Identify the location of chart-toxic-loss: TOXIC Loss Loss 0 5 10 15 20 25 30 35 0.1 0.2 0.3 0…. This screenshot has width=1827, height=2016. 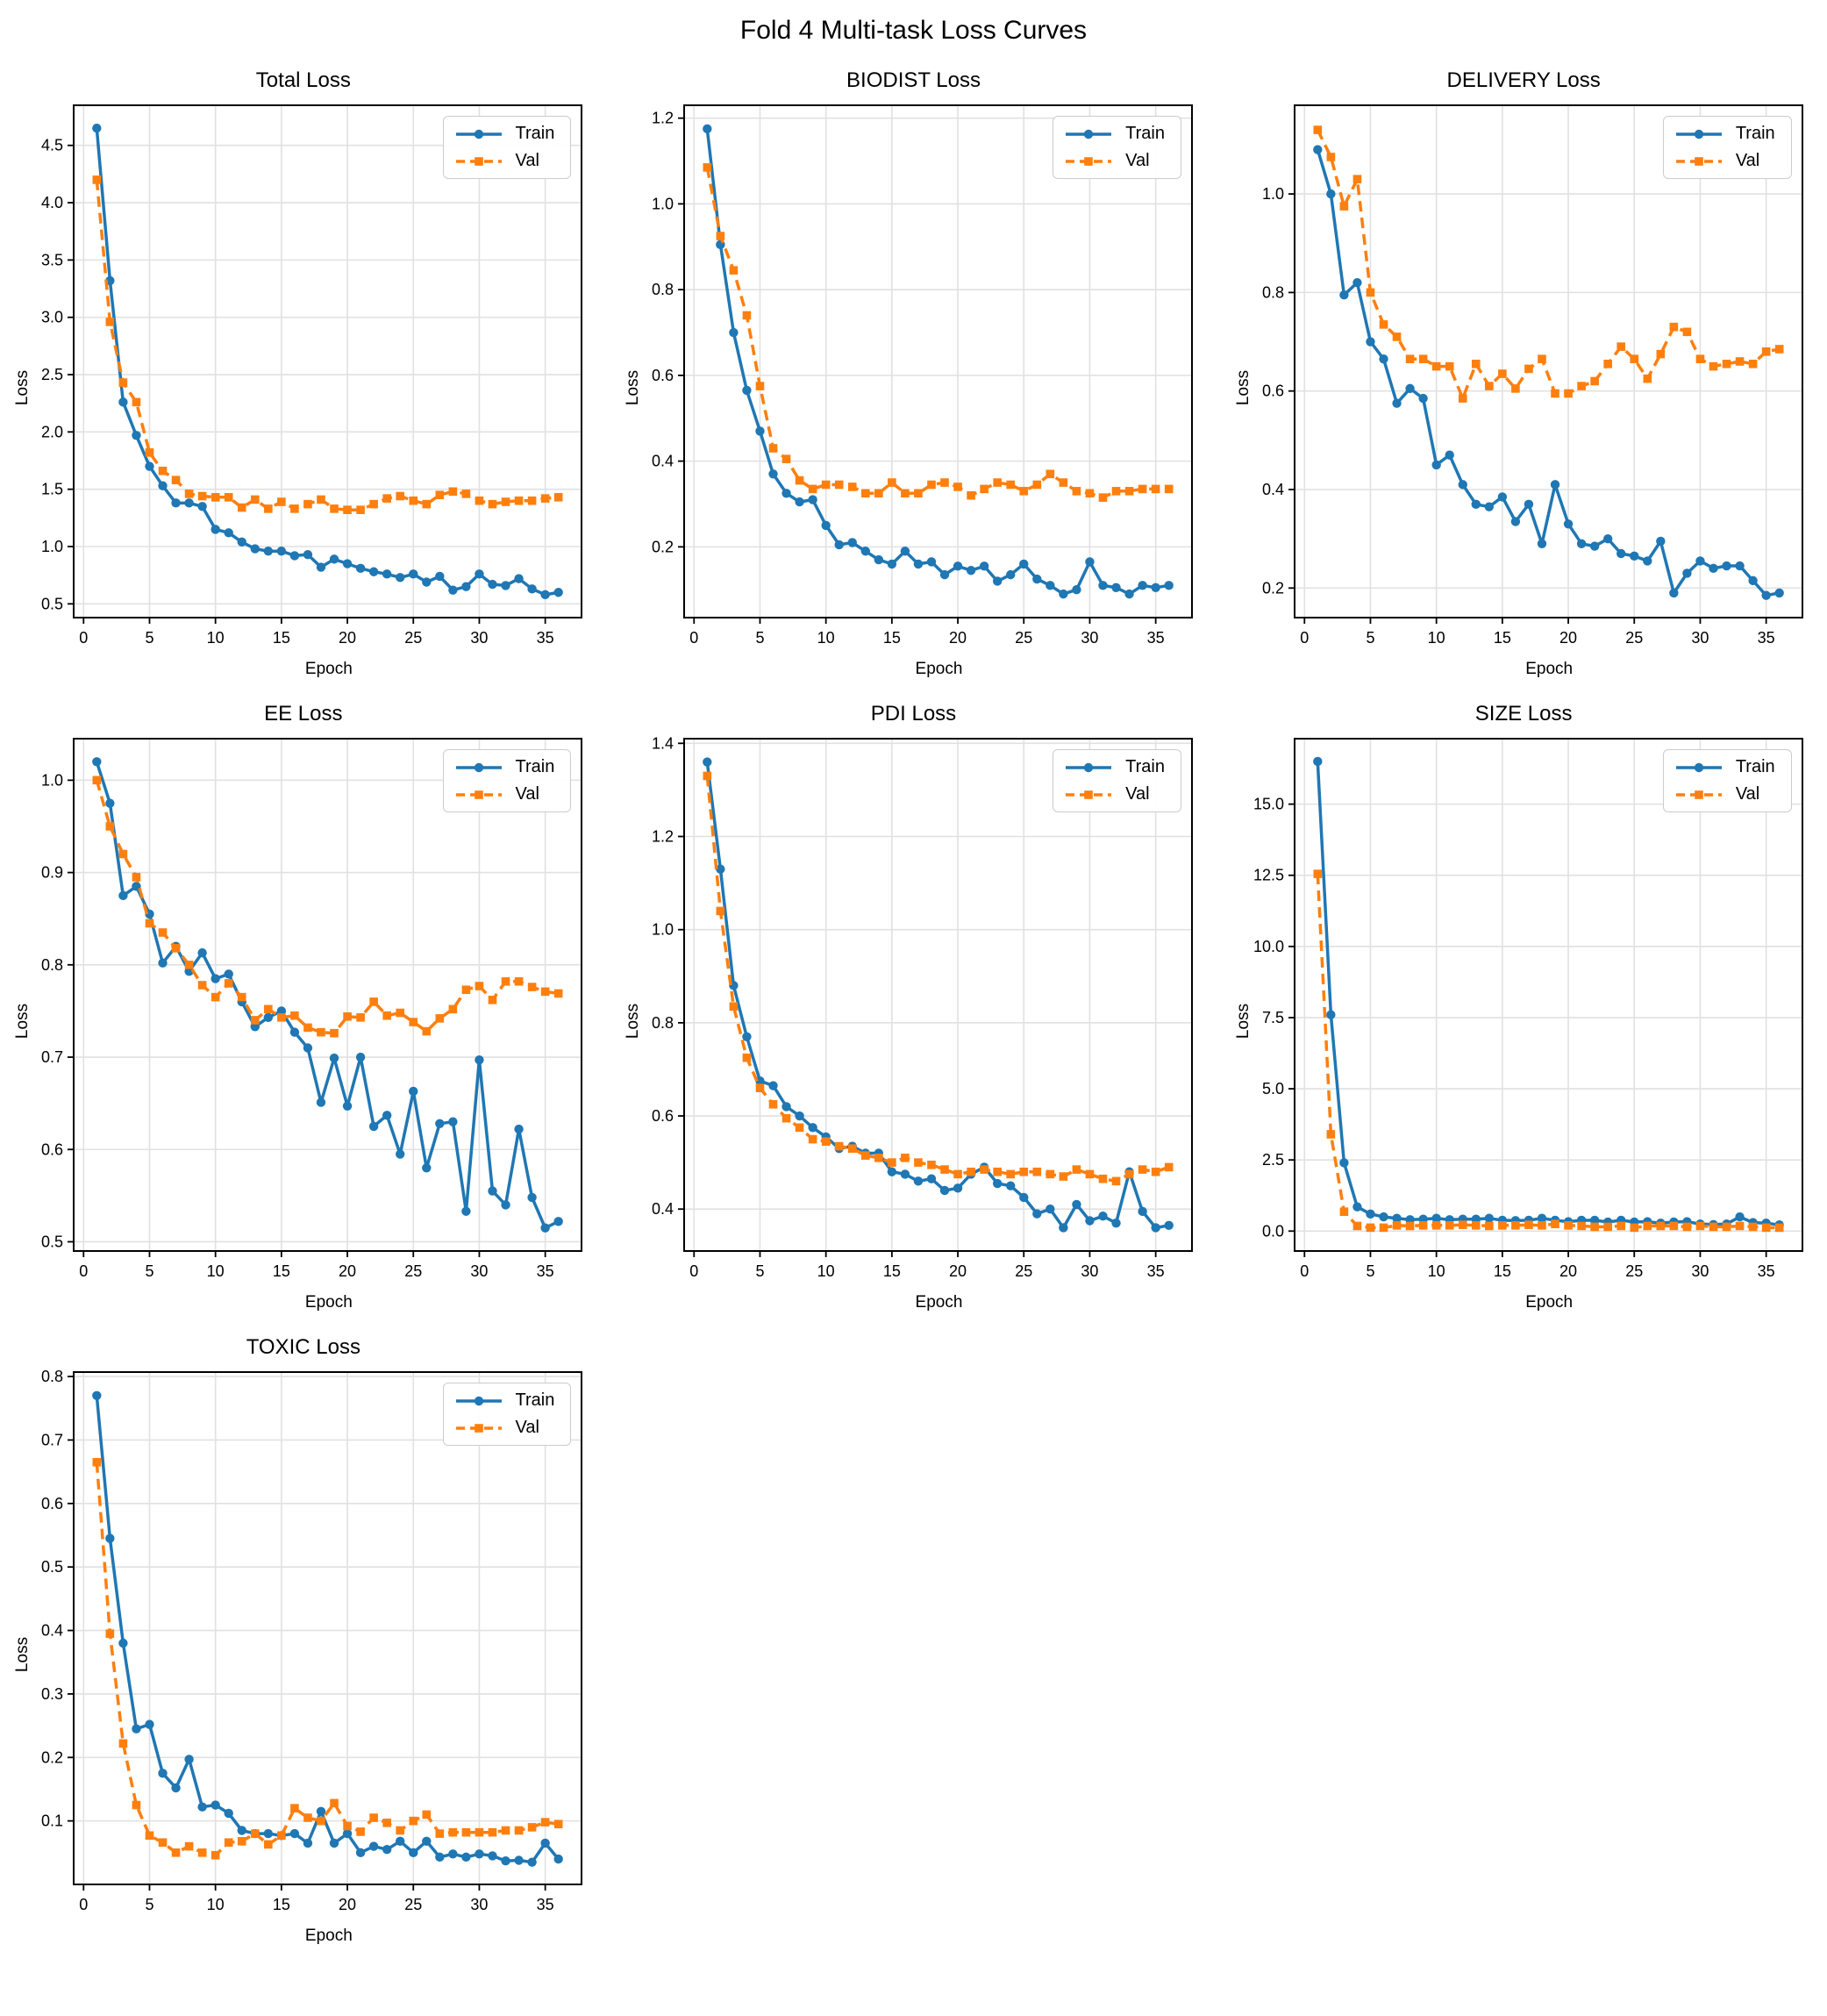
(303, 1640).